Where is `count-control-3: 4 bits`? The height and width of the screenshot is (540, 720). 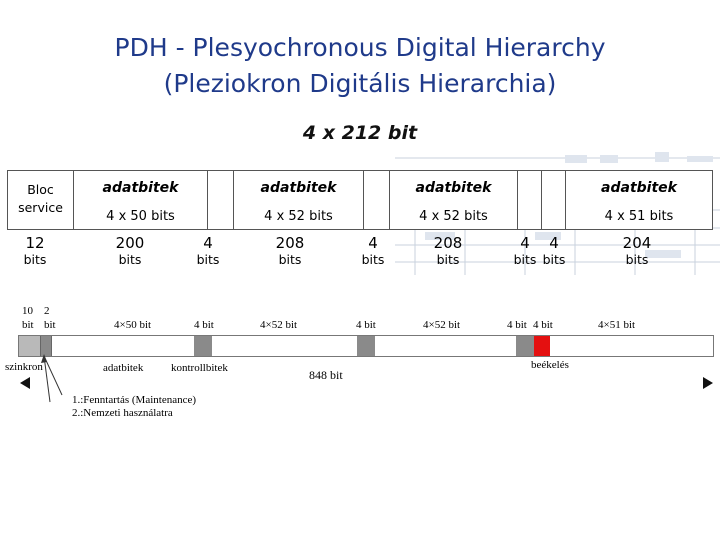 count-control-3: 4 bits is located at coordinates (525, 251).